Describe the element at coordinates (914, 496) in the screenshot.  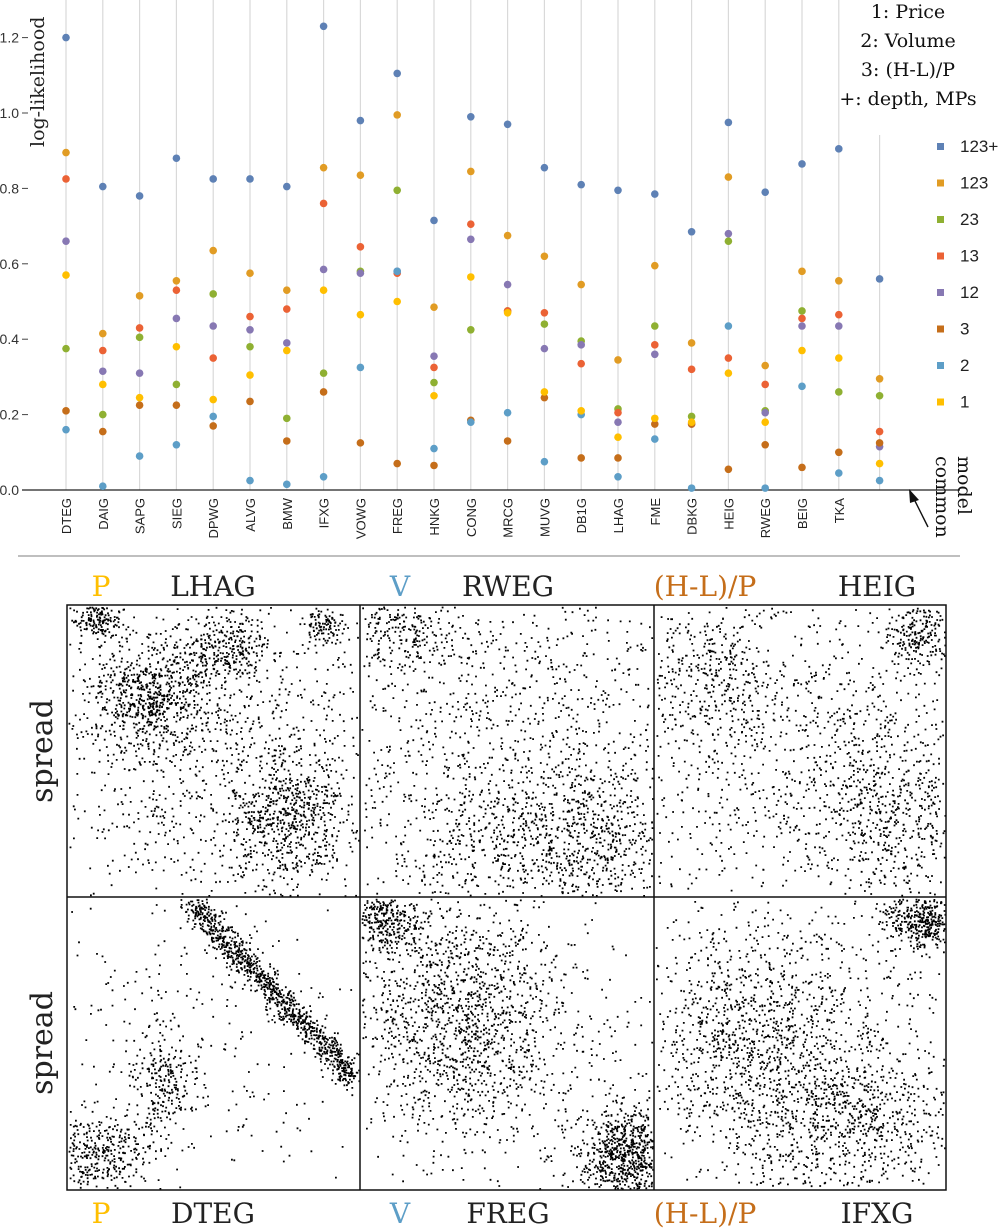
I see `common-arrow-head` at that location.